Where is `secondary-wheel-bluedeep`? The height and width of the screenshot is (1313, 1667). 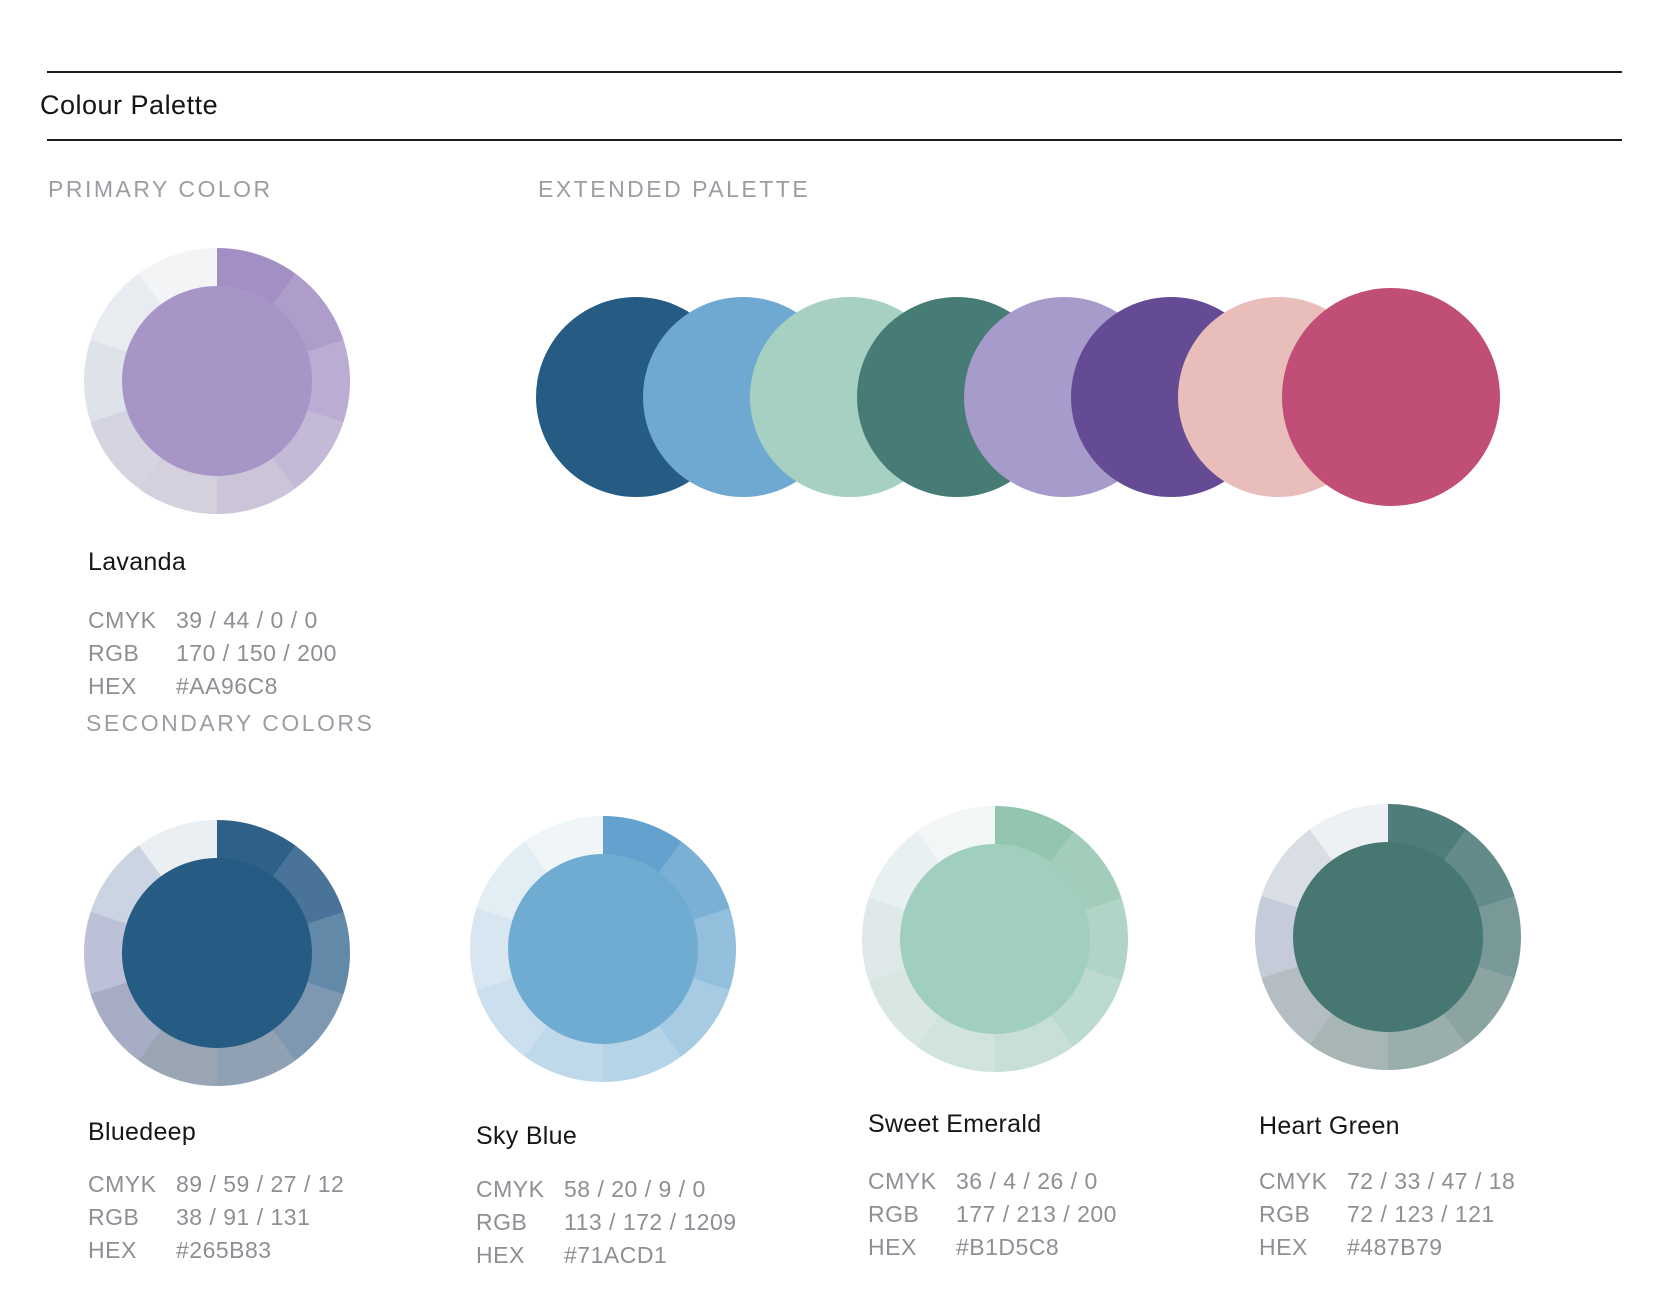 secondary-wheel-bluedeep is located at coordinates (217, 953).